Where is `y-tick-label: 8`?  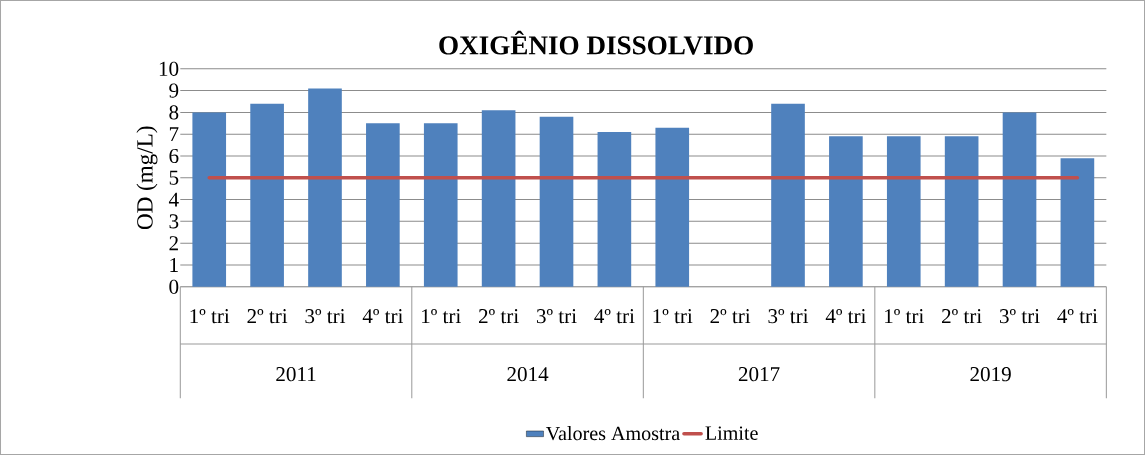
y-tick-label: 8 is located at coordinates (174, 112).